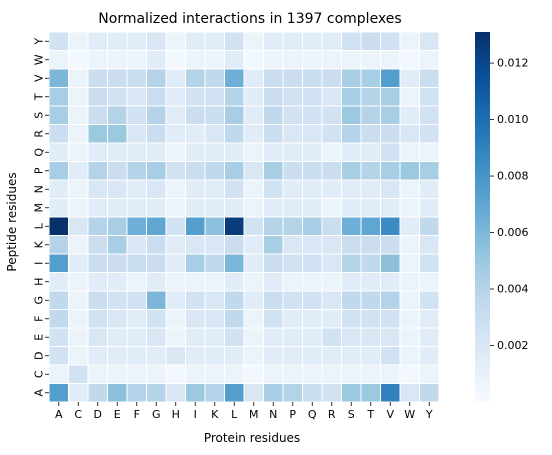  I want to click on x-tick-label: D, so click(98, 414).